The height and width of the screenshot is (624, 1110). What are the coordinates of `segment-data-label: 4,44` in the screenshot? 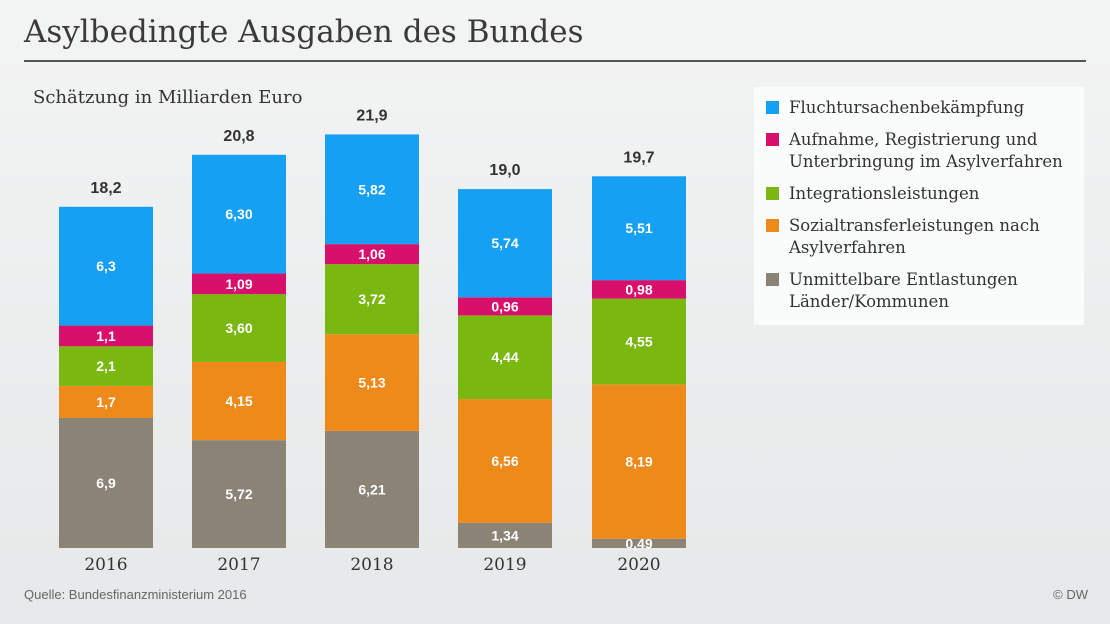 It's located at (504, 357).